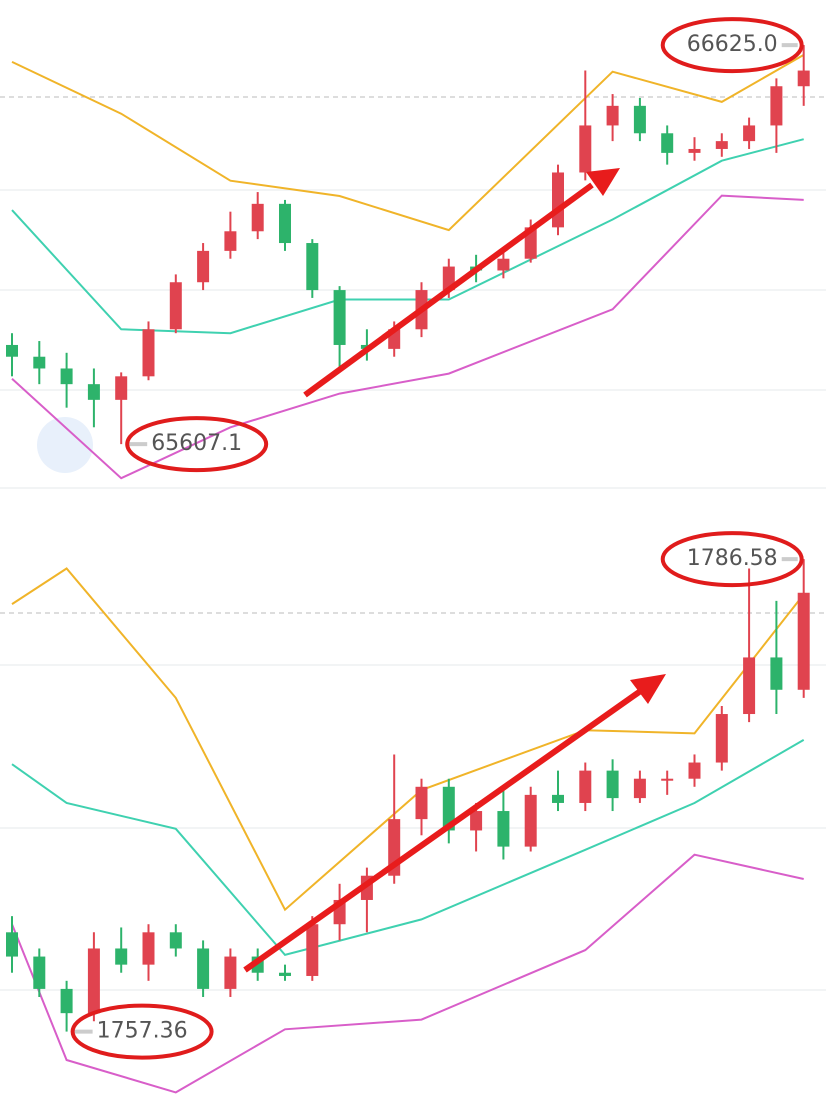 The height and width of the screenshot is (1094, 826). I want to click on expand-button, so click(65, 445).